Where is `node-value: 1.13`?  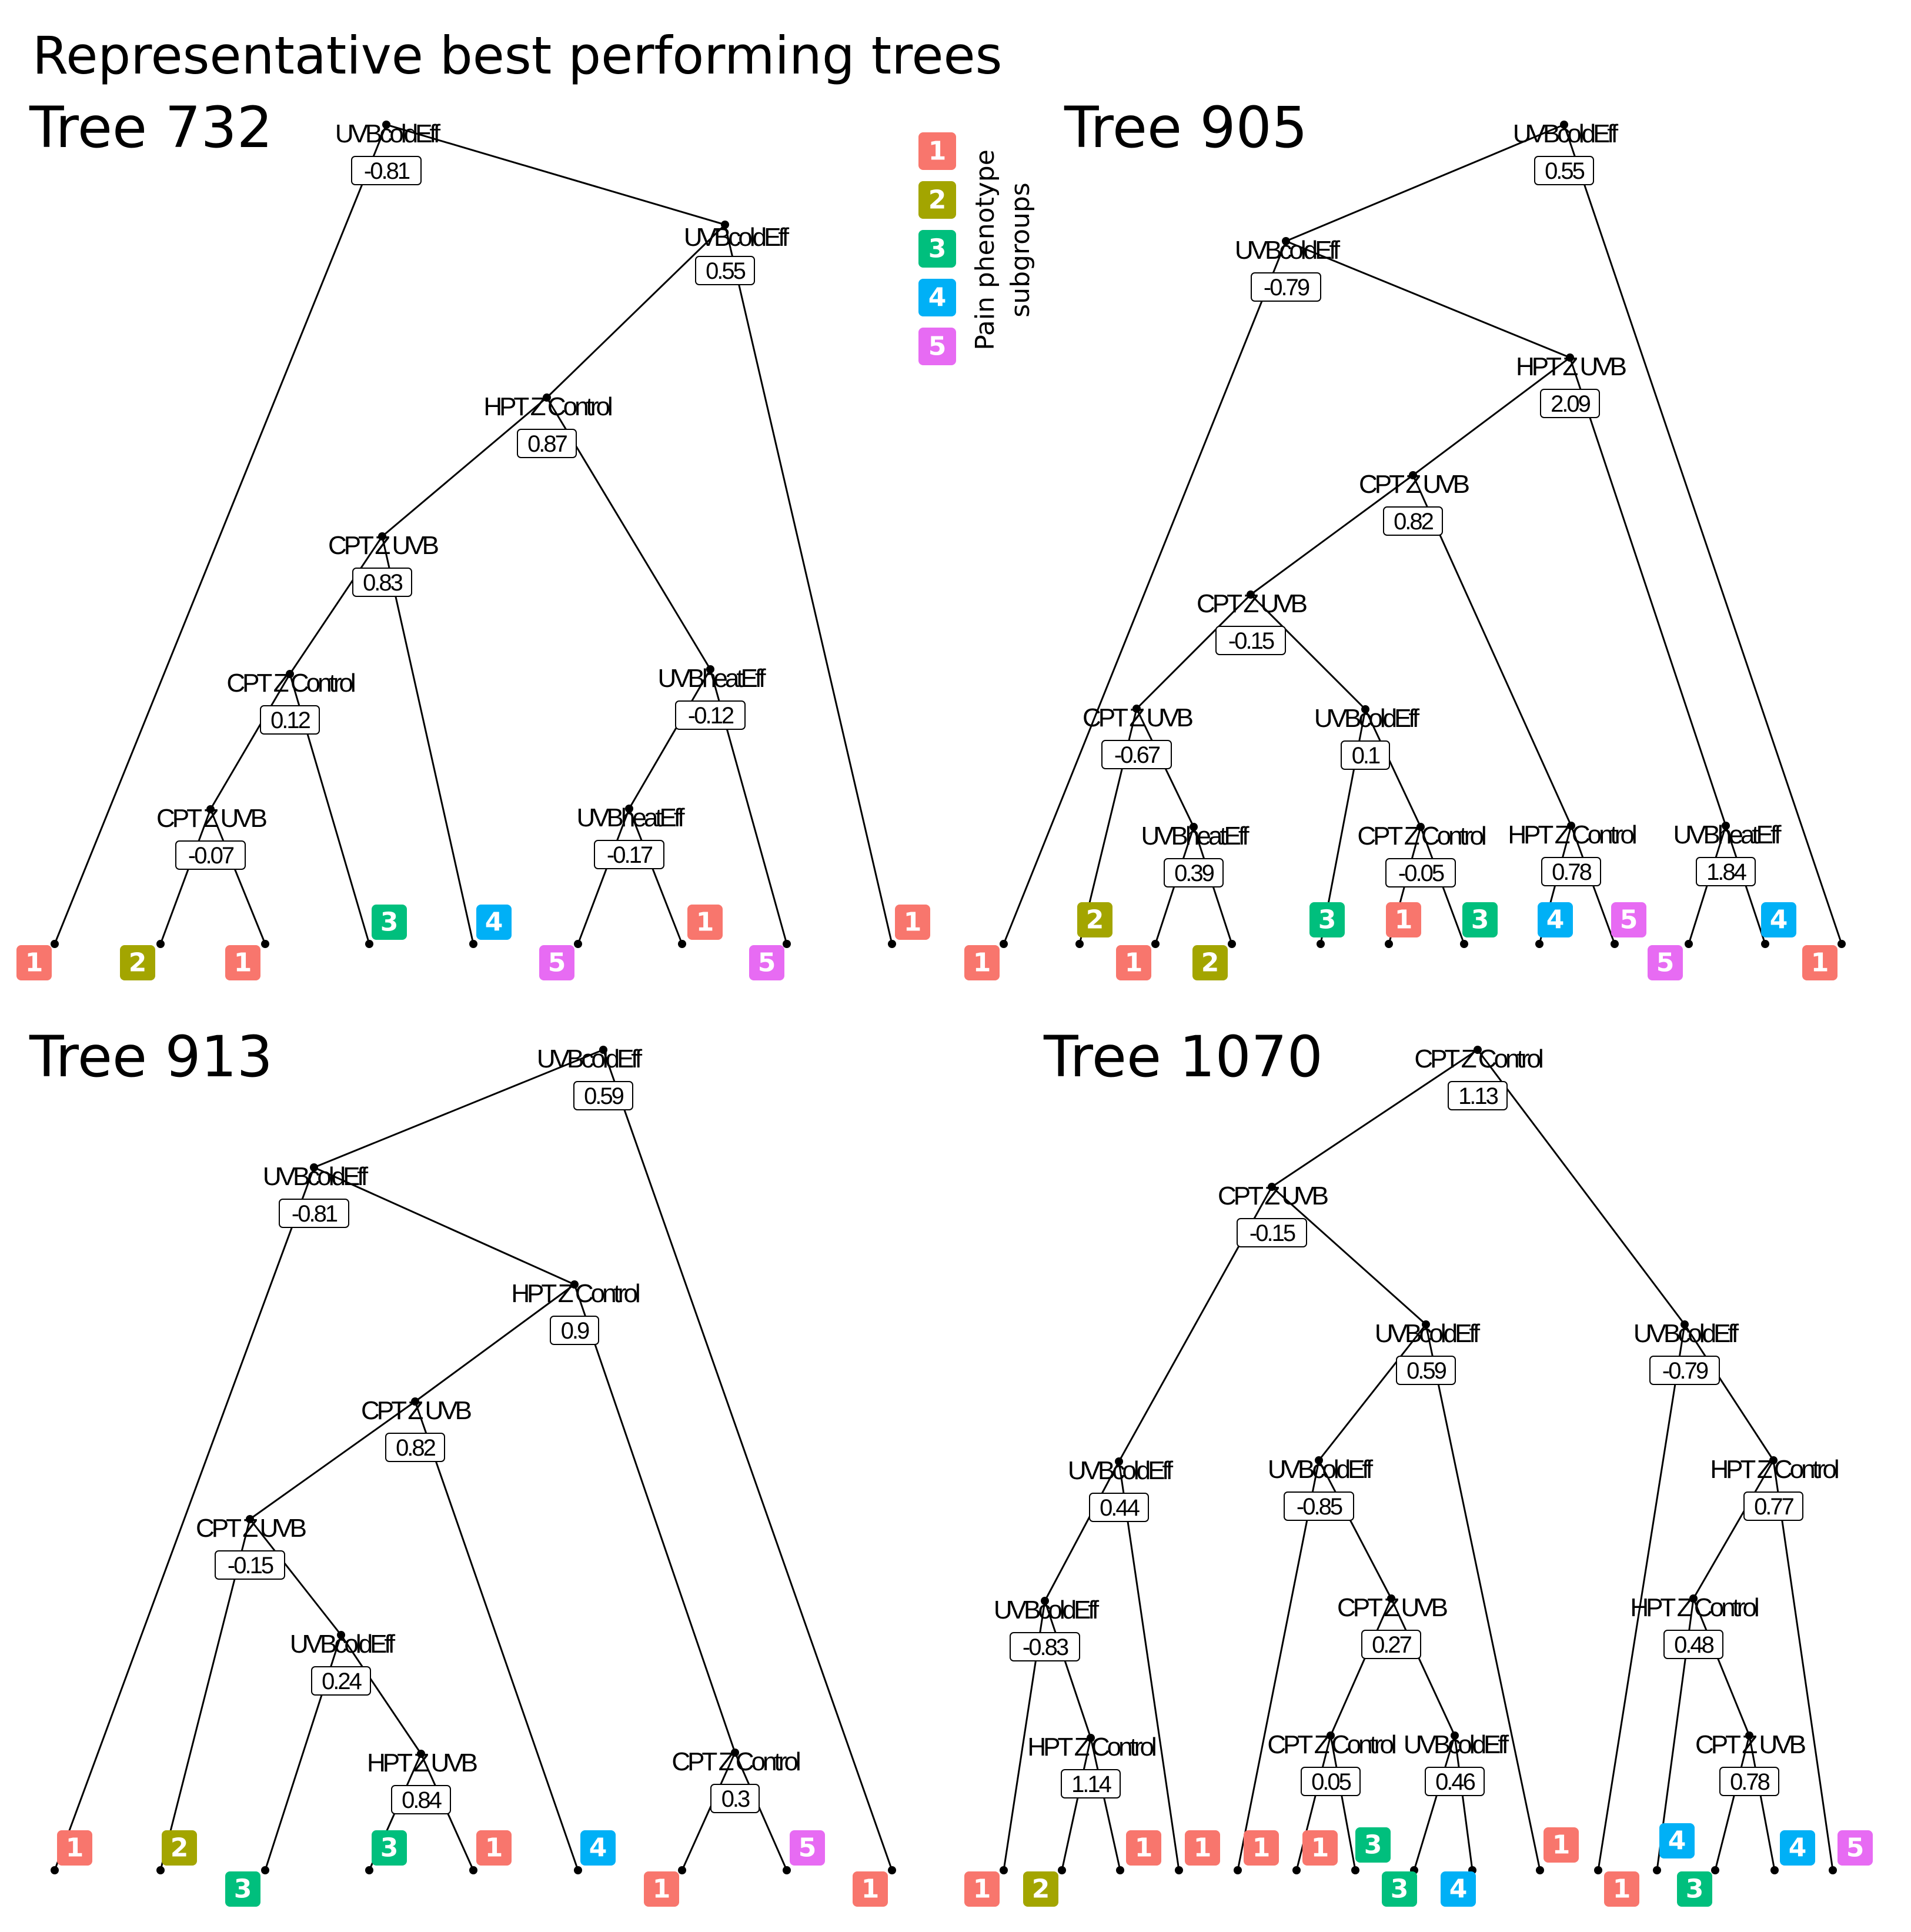 node-value: 1.13 is located at coordinates (1478, 1096).